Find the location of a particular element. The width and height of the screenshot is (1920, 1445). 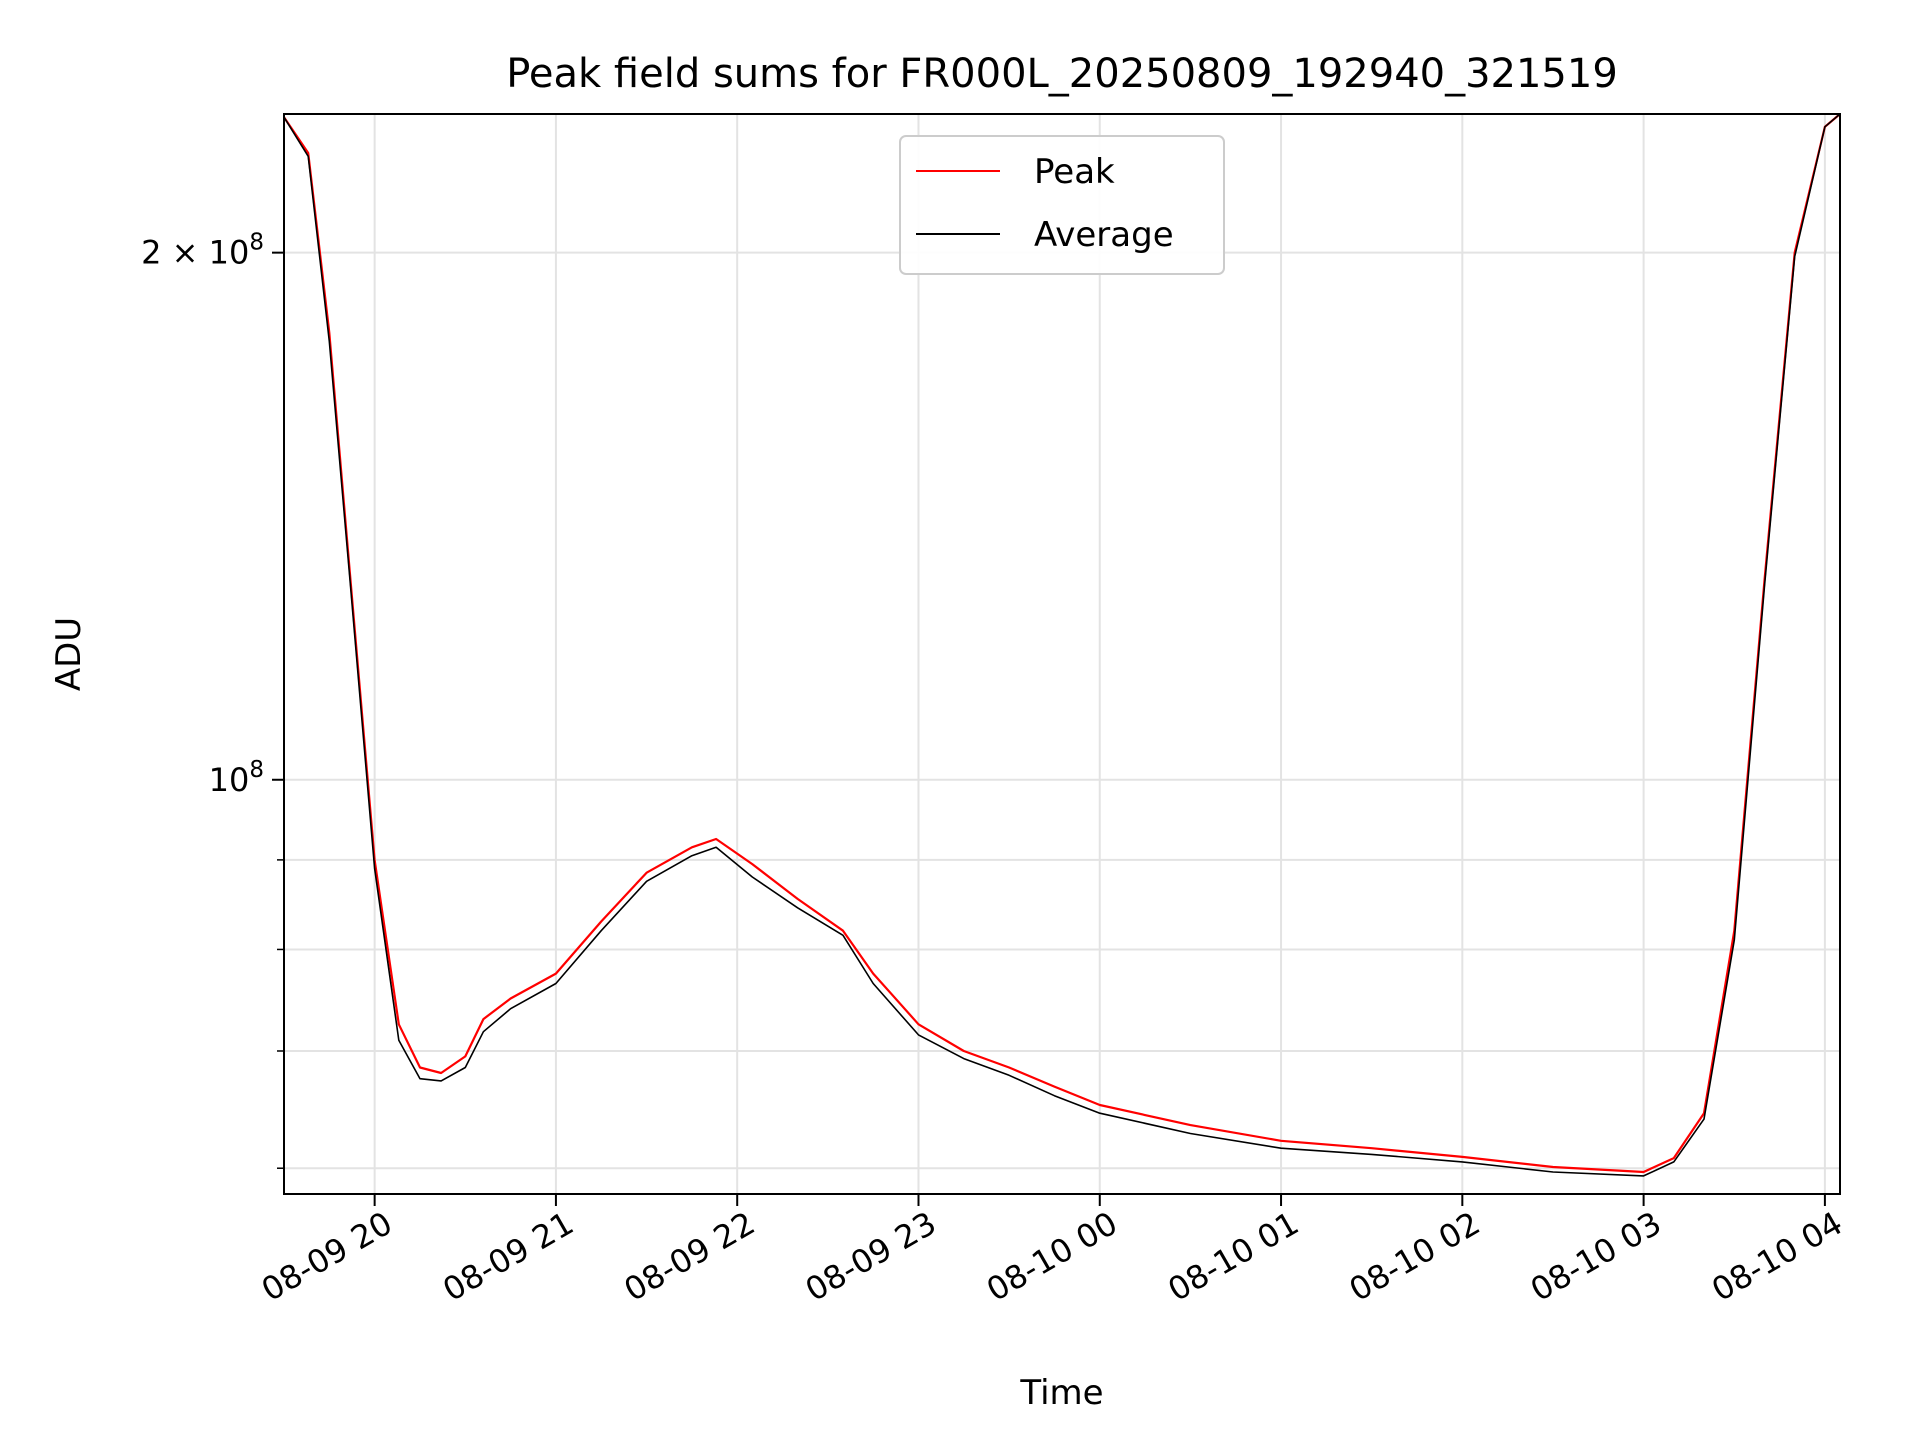

y-tick-label: 108 is located at coordinates (236, 778).